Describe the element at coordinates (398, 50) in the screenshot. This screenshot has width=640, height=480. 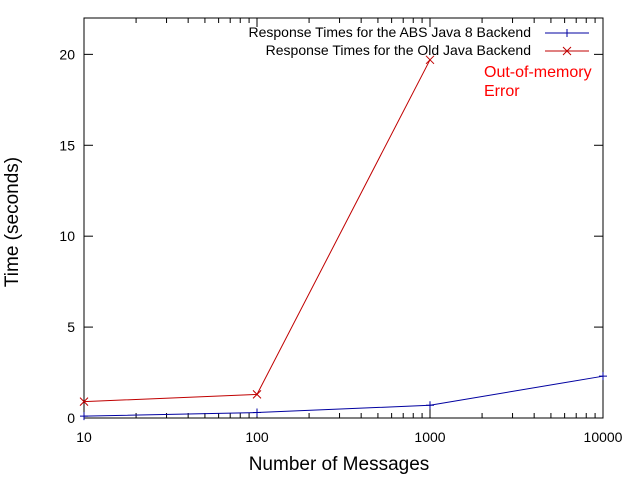
I see `legend-label-old: Response Times for the Old Java Backend` at that location.